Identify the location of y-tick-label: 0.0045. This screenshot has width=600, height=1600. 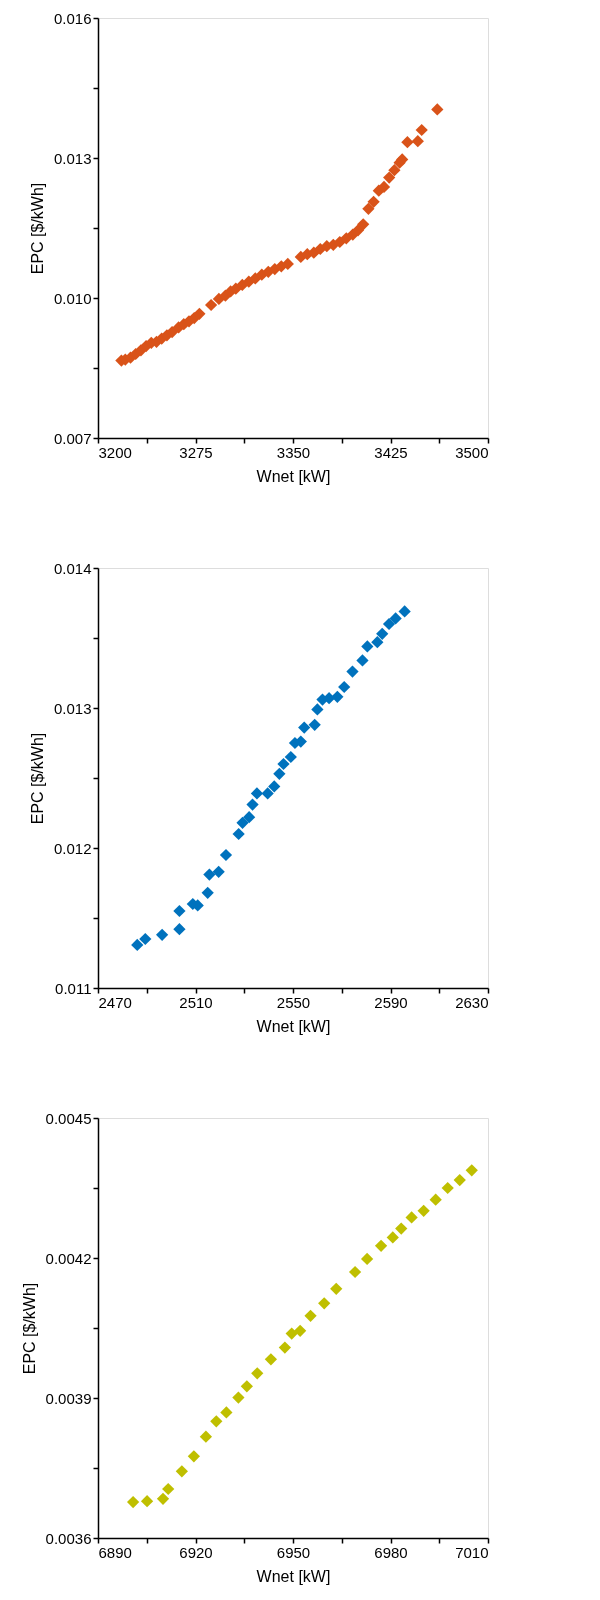
(68, 1118).